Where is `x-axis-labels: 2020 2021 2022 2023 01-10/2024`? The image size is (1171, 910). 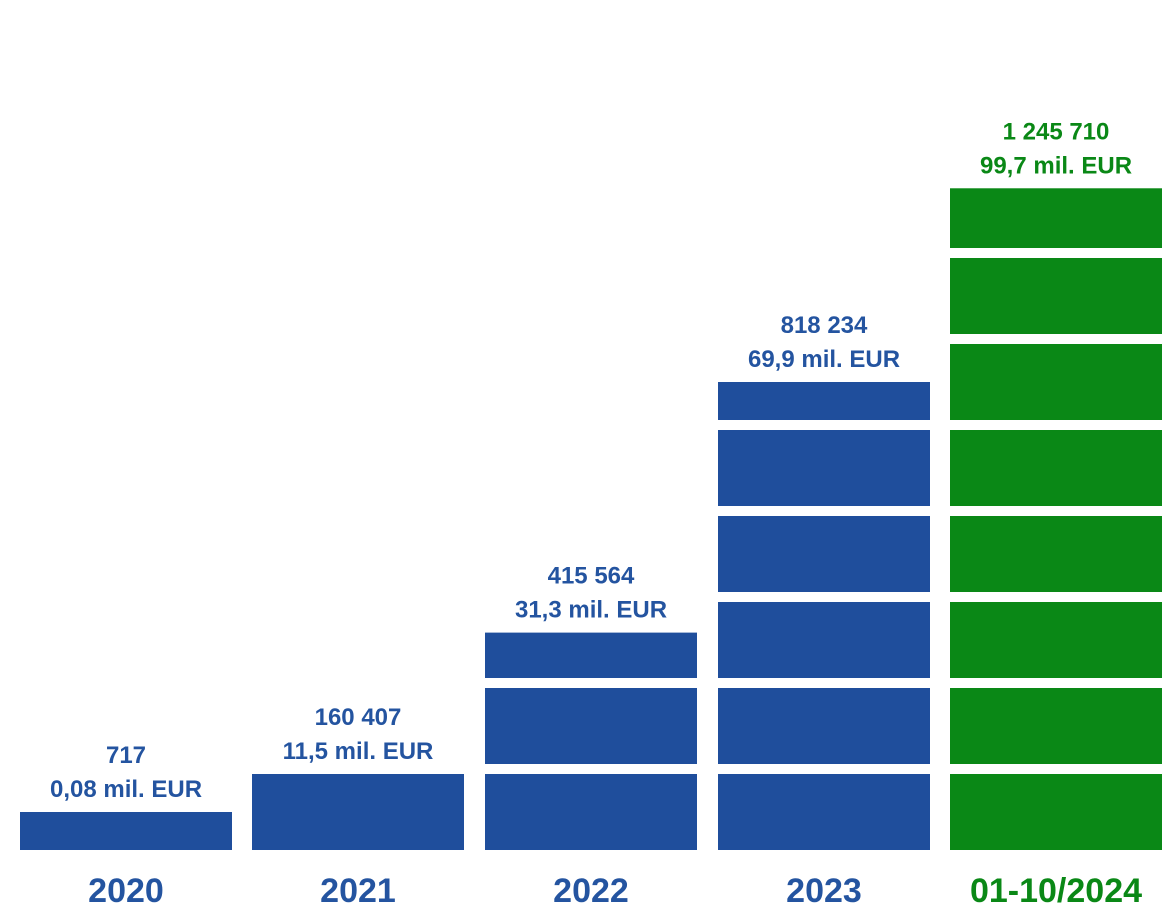 x-axis-labels: 2020 2021 2022 2023 01-10/2024 is located at coordinates (615, 891).